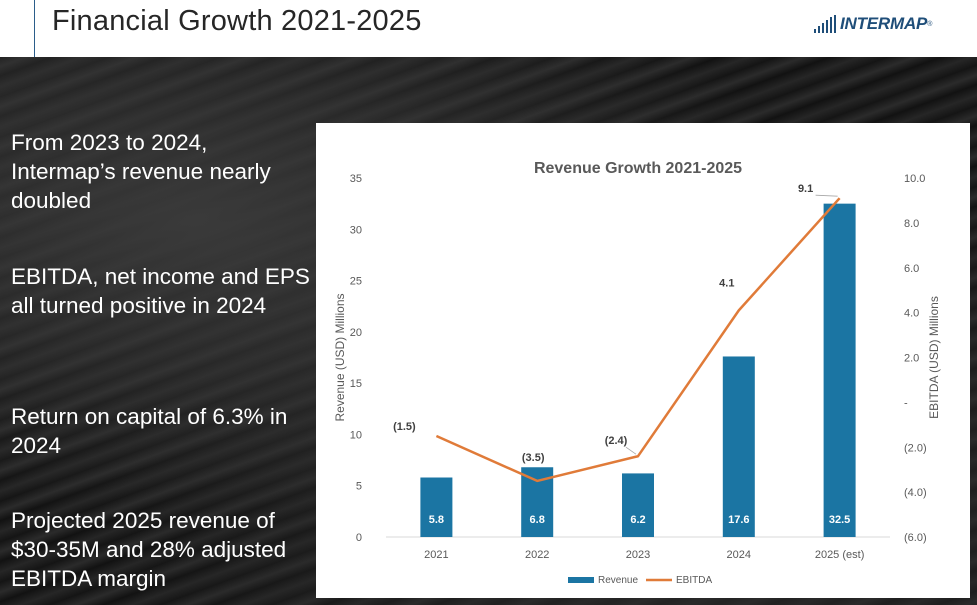 The image size is (977, 605). What do you see at coordinates (738, 520) in the screenshot?
I see `revenue-data-label: 17.6` at bounding box center [738, 520].